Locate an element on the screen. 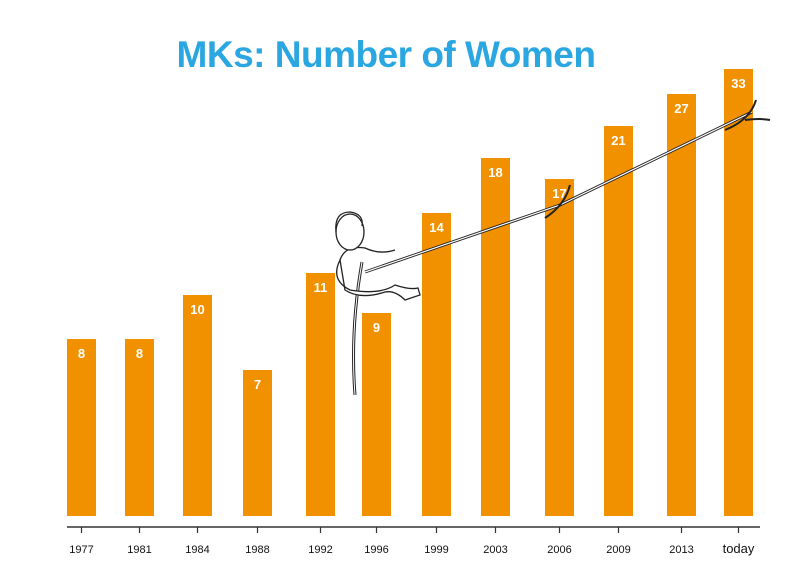 Image resolution: width=812 pixels, height=574 pixels. x-tick-label-2006: 2006 is located at coordinates (559, 550).